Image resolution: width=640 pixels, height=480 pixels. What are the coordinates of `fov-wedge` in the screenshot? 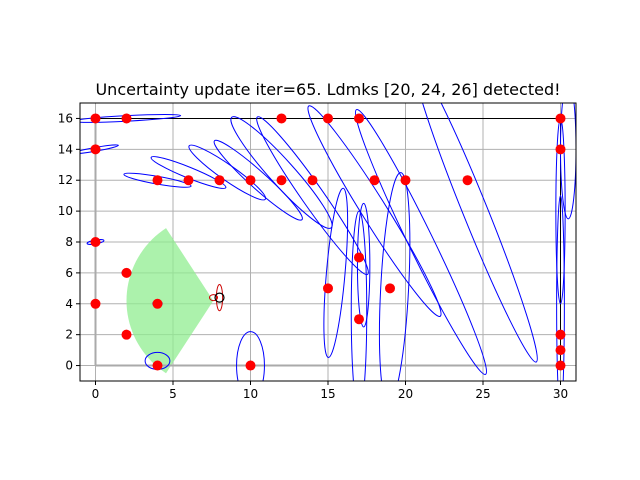 It's located at (170, 301).